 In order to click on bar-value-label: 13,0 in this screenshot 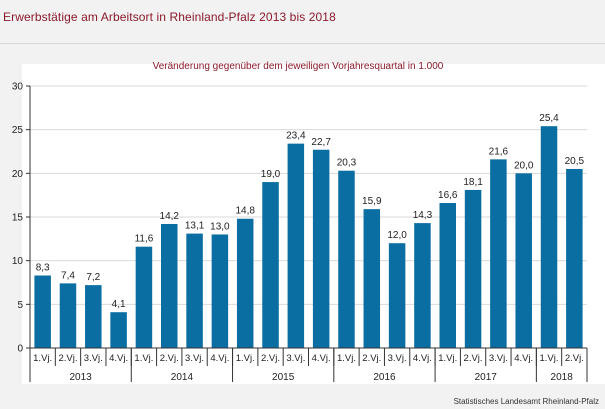, I will do `click(220, 226)`.